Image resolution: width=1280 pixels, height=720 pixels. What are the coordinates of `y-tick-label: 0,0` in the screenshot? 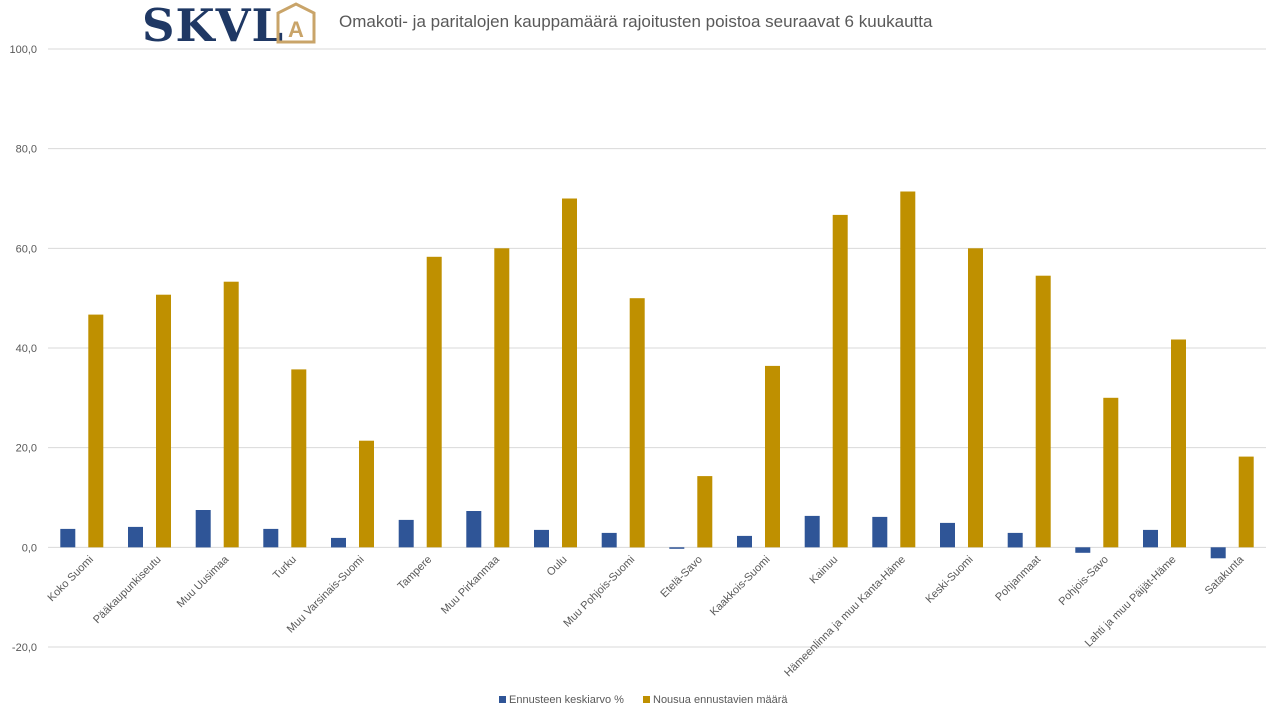 It's located at (29, 548).